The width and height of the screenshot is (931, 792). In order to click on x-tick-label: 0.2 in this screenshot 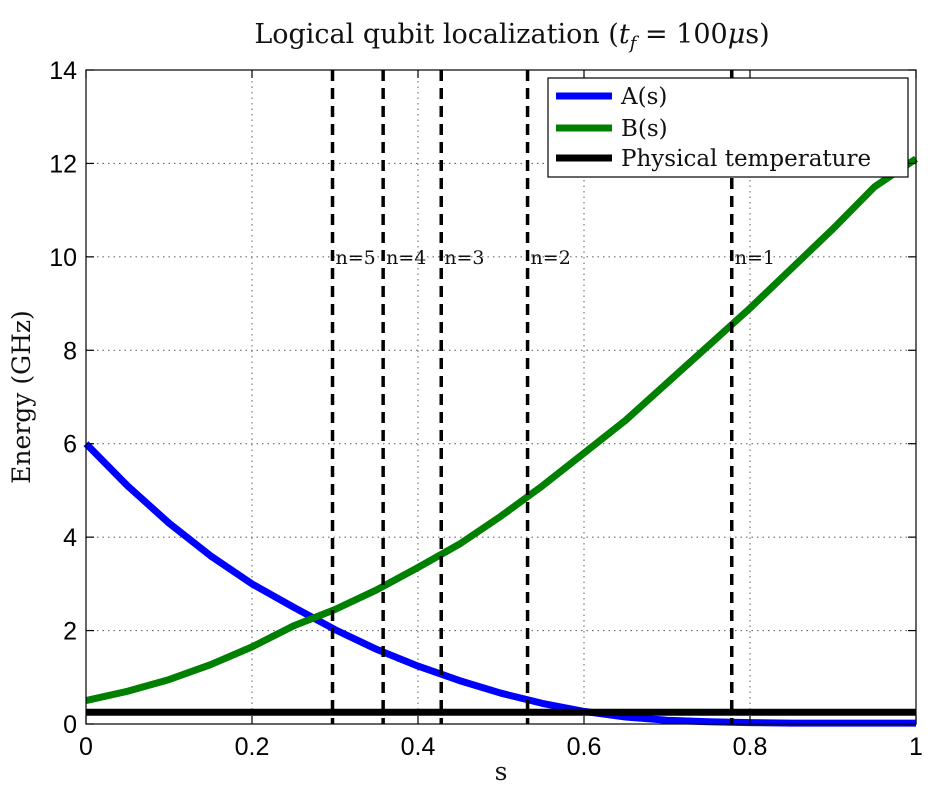, I will do `click(252, 747)`.